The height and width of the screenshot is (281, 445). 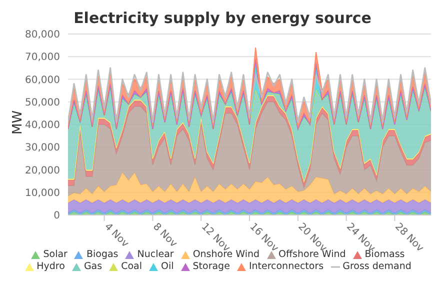 I want to click on legend-label: Storage, so click(x=211, y=267).